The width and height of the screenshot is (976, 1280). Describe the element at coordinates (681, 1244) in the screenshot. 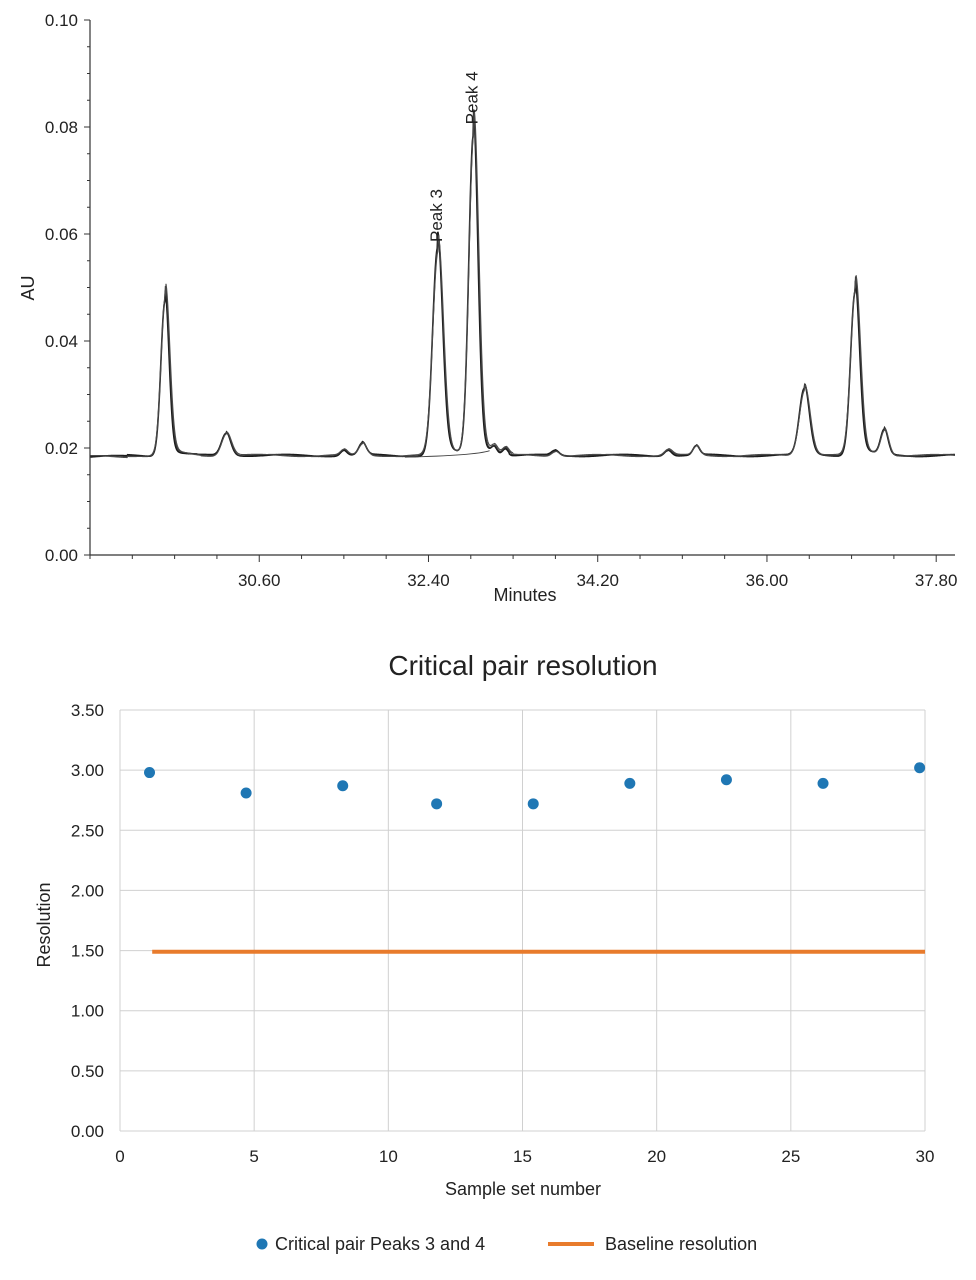

I see `legend-label-baseline: Baseline resolution` at that location.